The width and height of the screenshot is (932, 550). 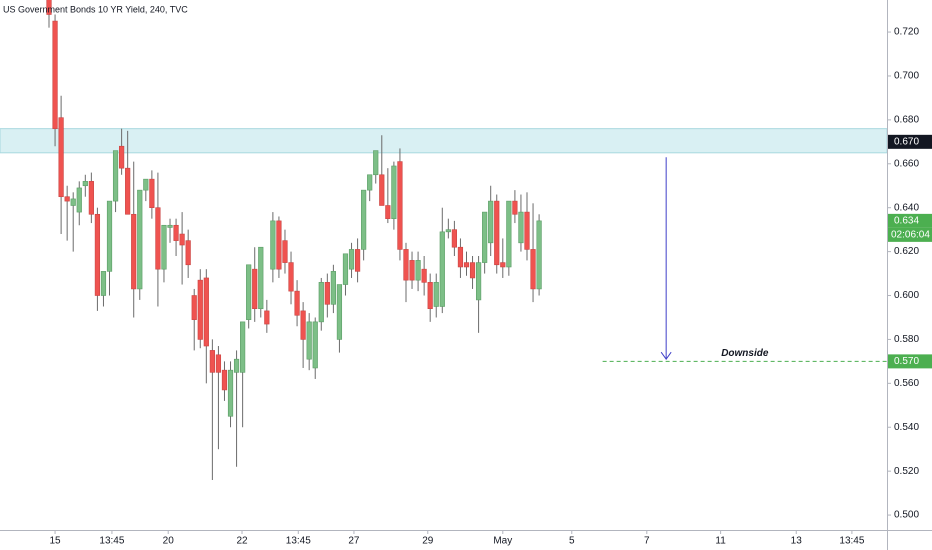 What do you see at coordinates (906, 207) in the screenshot?
I see `y-tick-label: 0.640` at bounding box center [906, 207].